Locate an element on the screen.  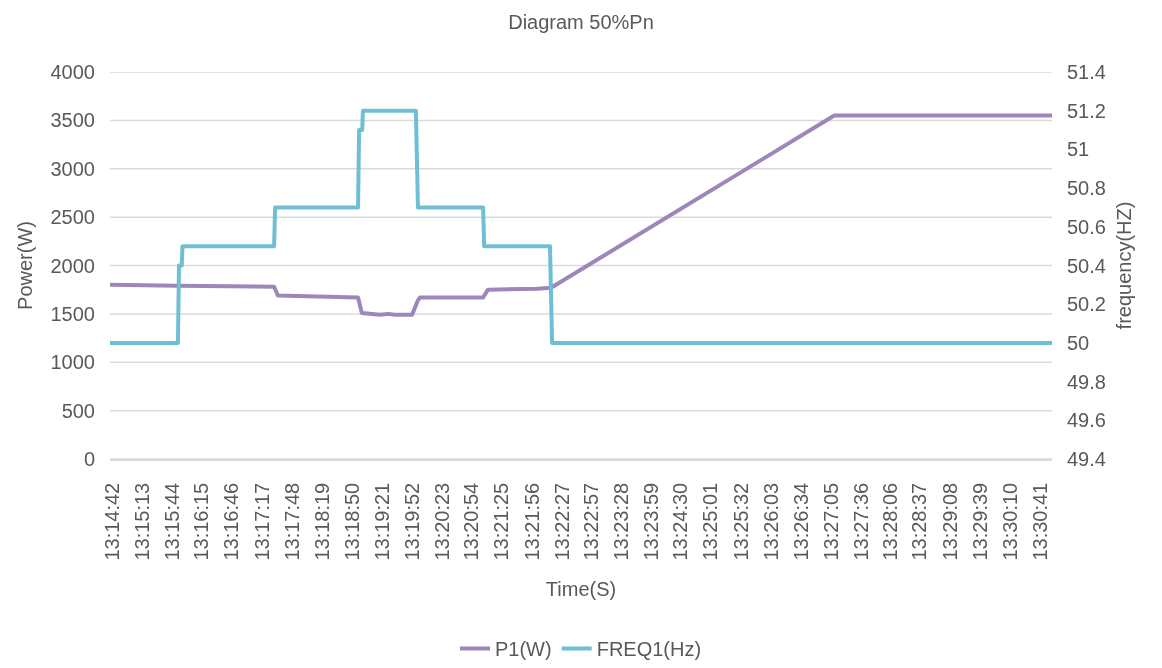
y2-tick-label: 50.8 is located at coordinates (1086, 188).